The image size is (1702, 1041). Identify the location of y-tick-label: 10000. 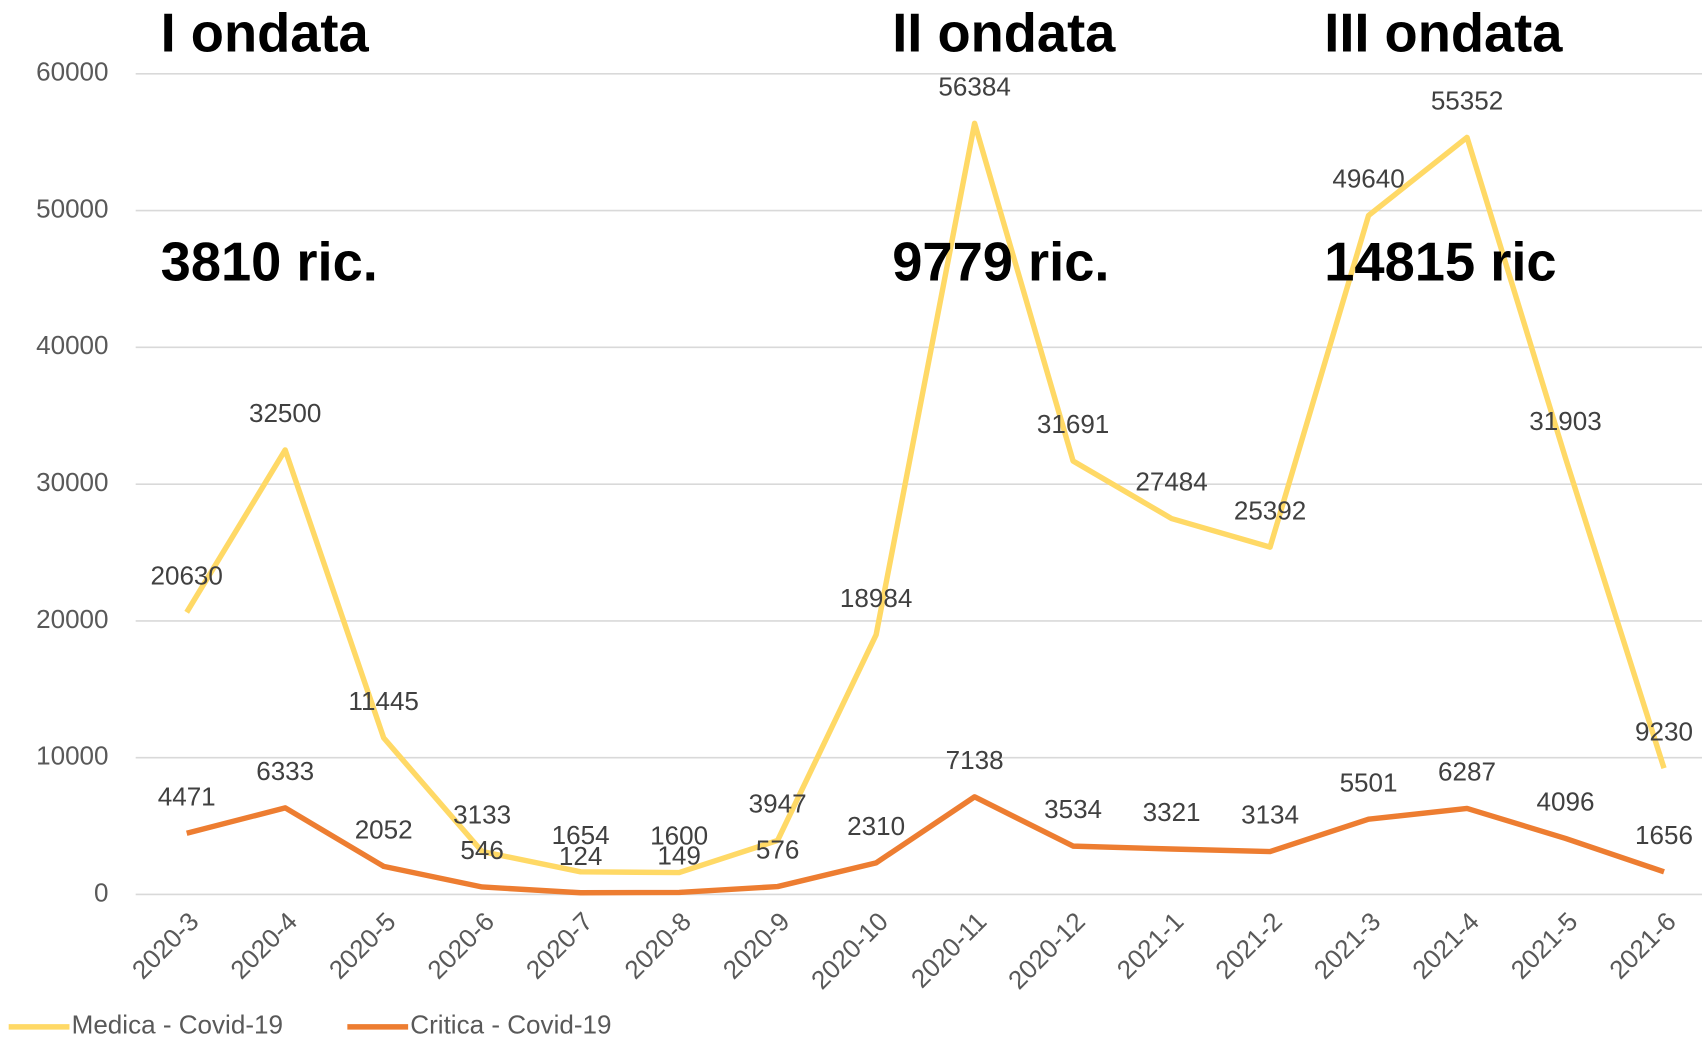
(72, 756).